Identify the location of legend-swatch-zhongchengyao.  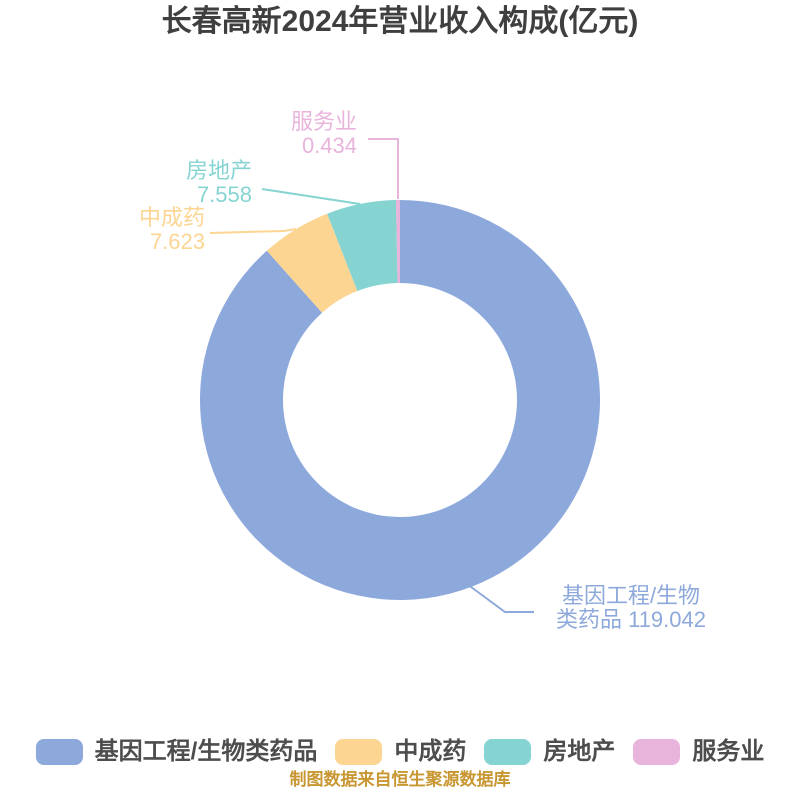
(359, 752).